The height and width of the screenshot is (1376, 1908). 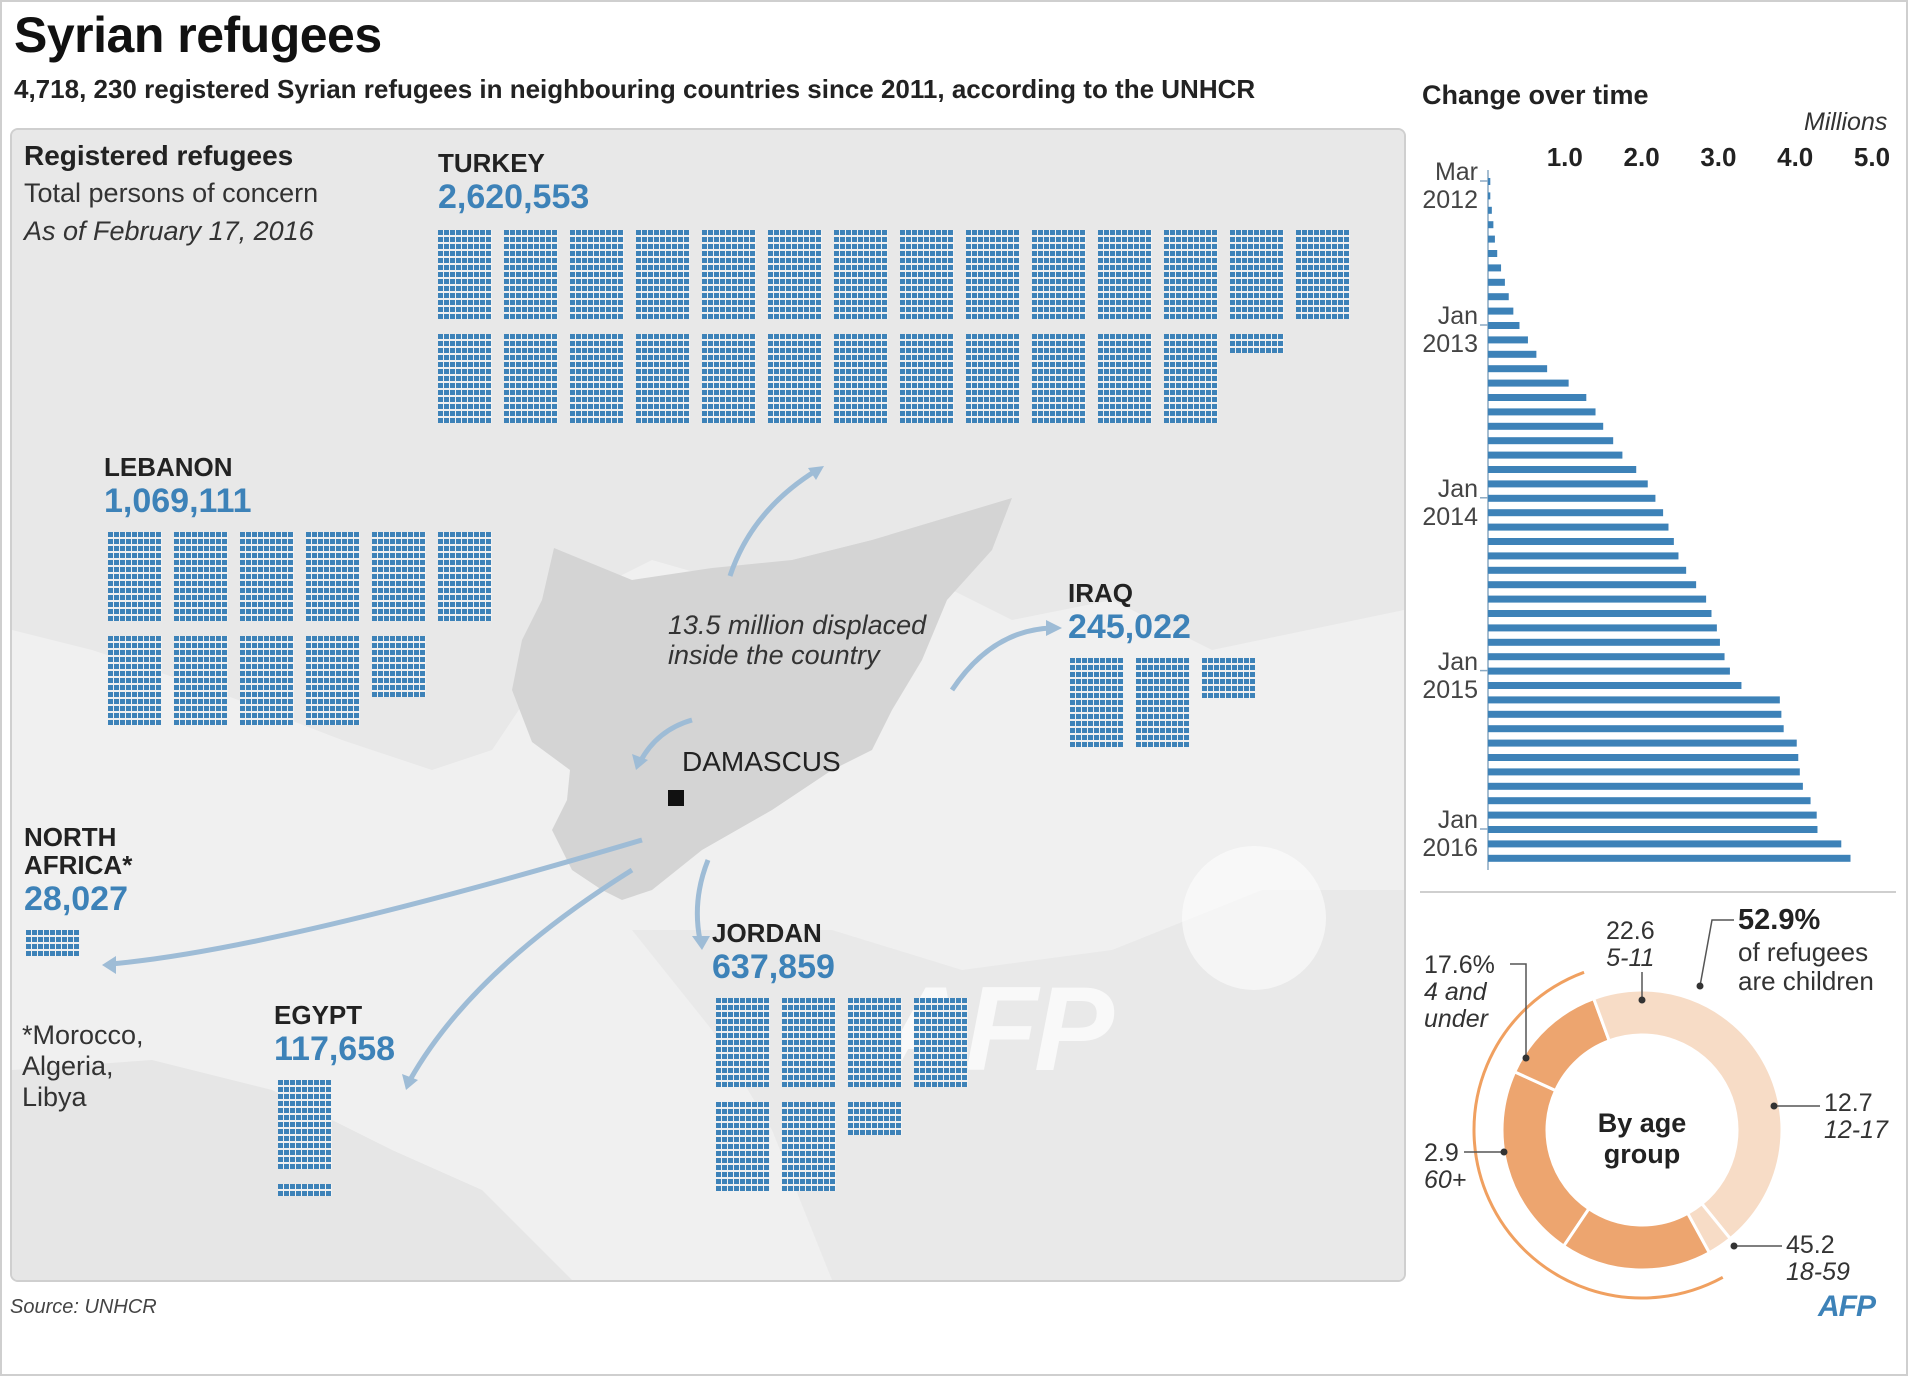 I want to click on change-over-time-units: Millions, so click(x=1846, y=122).